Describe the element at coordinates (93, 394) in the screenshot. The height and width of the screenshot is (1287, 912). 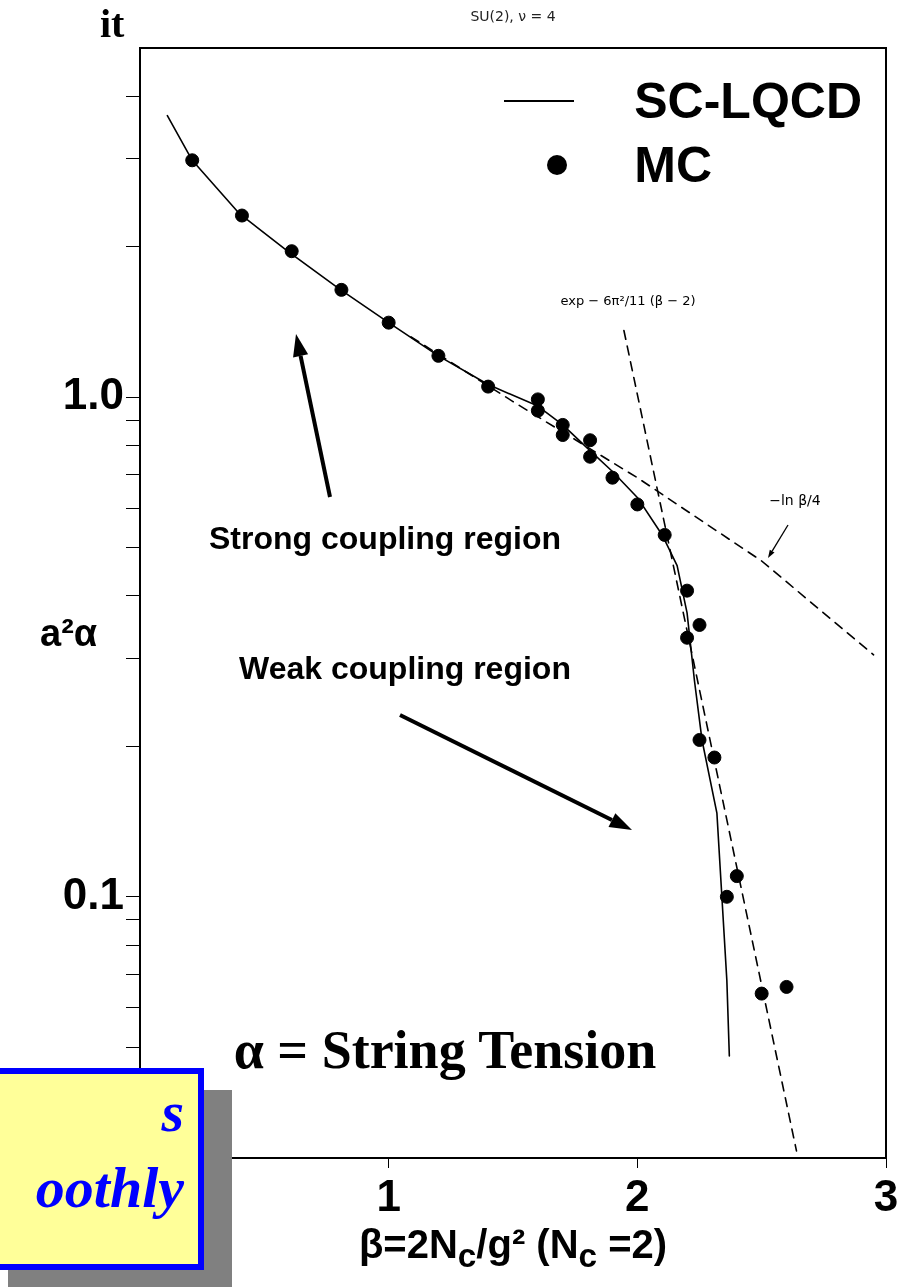
I see `y-tick-label: 1.0` at that location.